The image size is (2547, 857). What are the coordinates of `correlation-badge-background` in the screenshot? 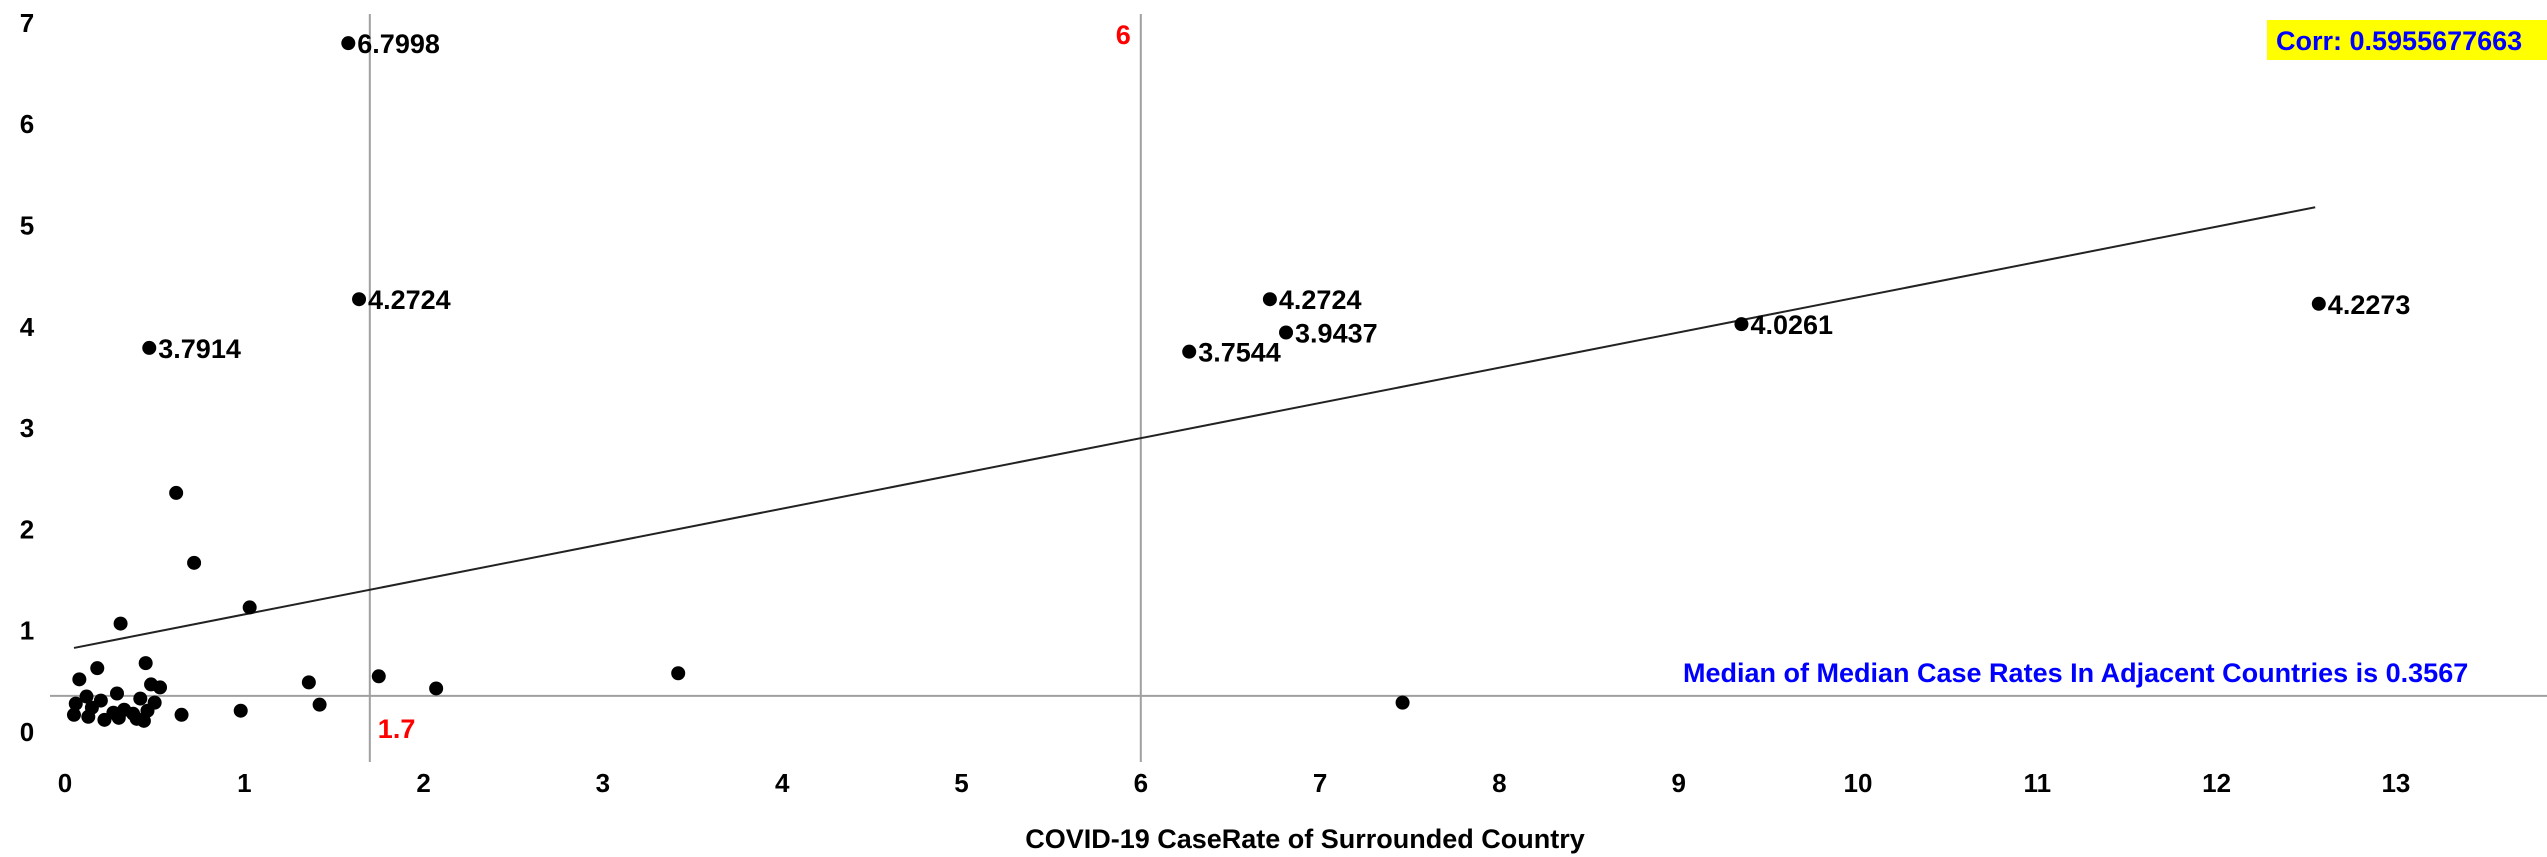 It's located at (2407, 40).